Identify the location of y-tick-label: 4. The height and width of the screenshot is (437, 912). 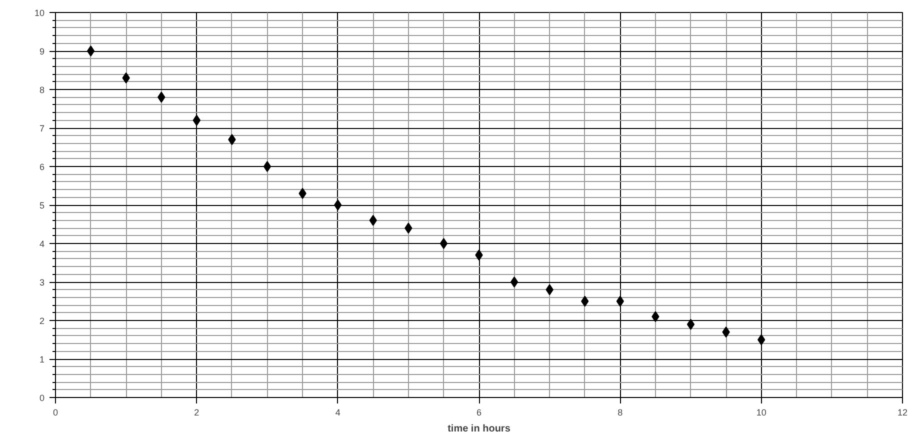
(42, 244).